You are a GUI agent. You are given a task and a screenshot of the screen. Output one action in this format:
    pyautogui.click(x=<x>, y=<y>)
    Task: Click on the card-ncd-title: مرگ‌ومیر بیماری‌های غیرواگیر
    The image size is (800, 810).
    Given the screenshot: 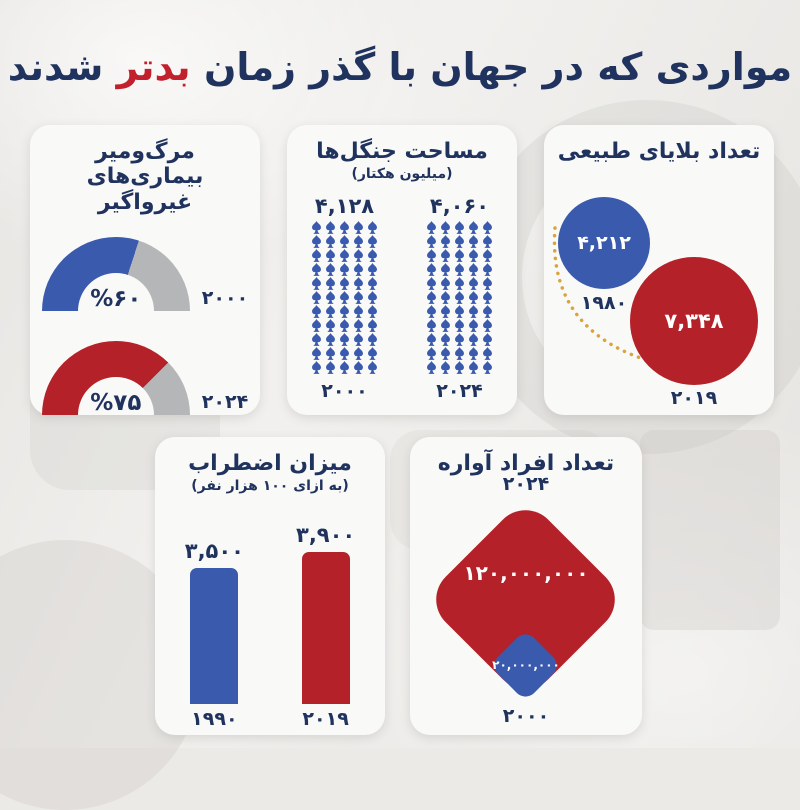 What is the action you would take?
    pyautogui.click(x=145, y=177)
    